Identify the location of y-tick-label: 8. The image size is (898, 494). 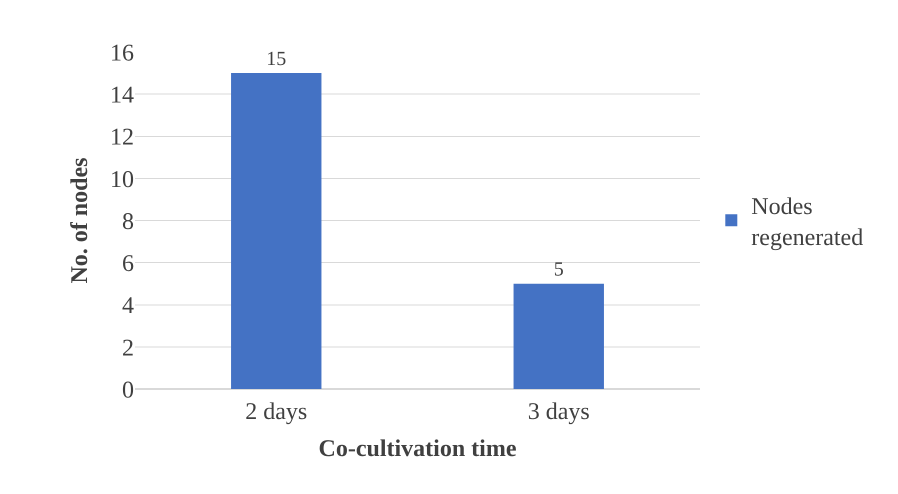
(128, 221).